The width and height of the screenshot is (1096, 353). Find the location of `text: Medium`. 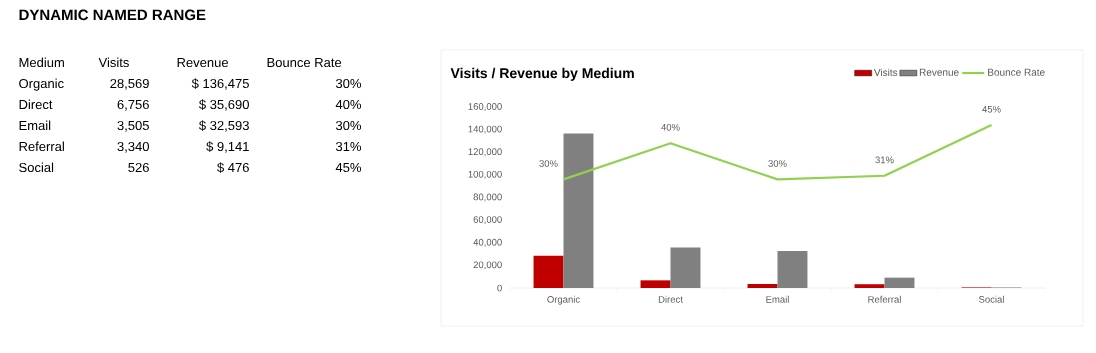

text: Medium is located at coordinates (41, 62).